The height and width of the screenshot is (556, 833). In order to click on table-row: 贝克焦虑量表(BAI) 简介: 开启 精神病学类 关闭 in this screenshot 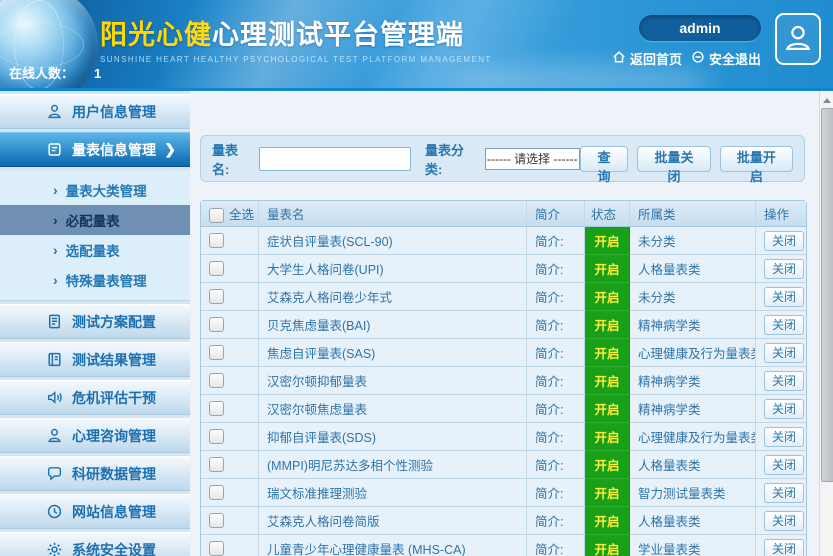, I will do `click(503, 325)`.